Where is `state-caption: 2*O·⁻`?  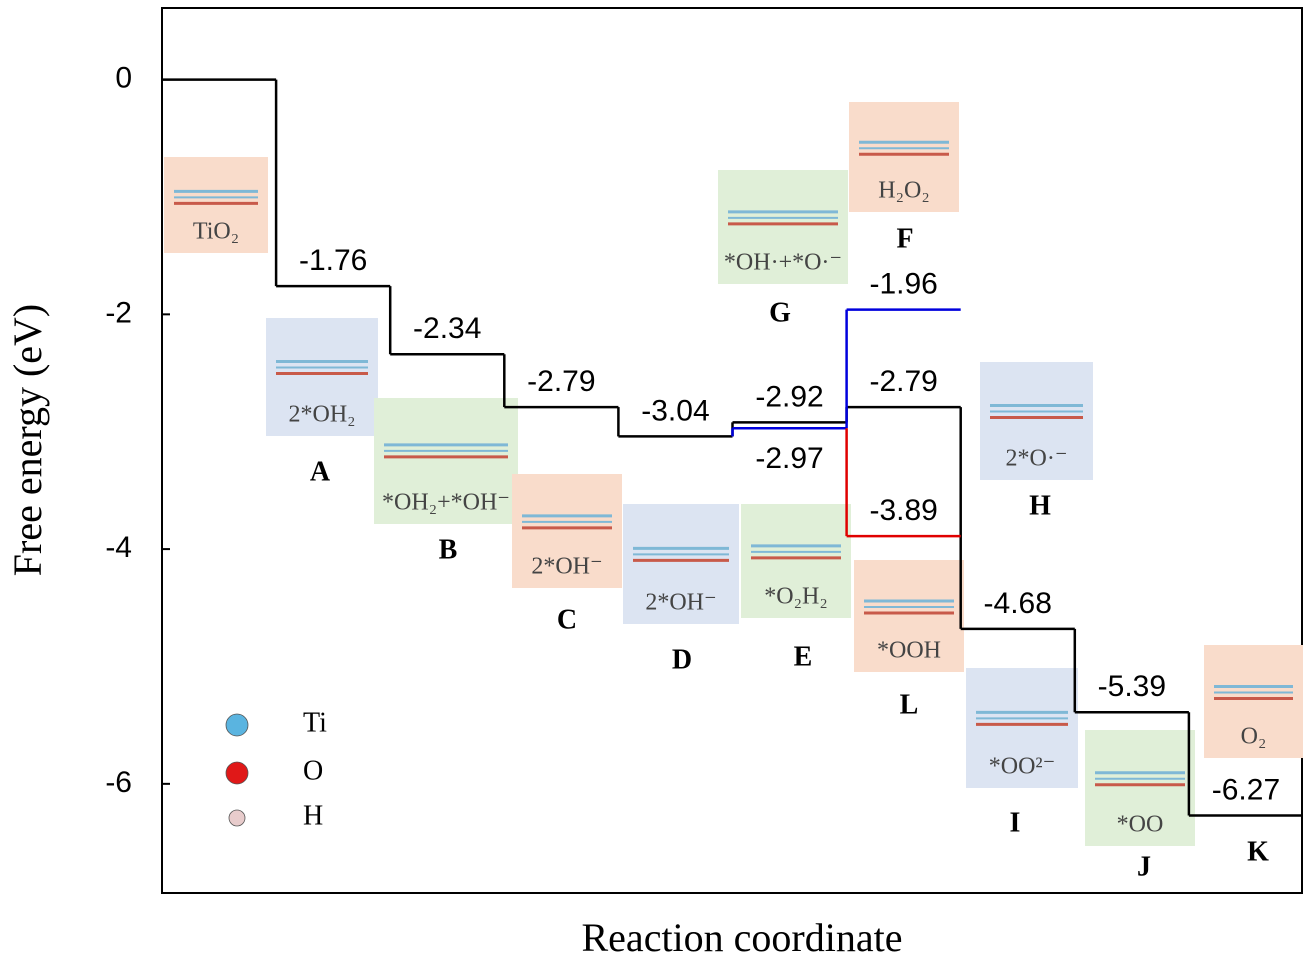
state-caption: 2*O·⁻ is located at coordinates (1037, 459).